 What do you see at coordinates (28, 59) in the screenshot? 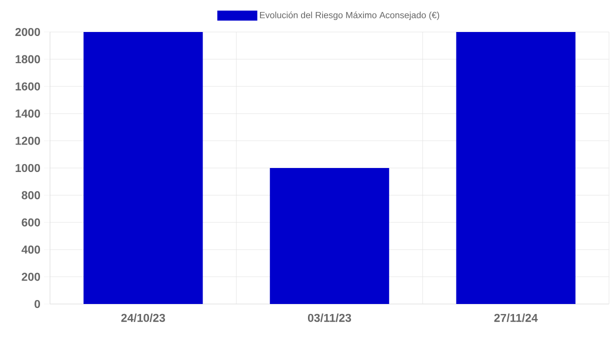
I see `y-tick-label: 1800` at bounding box center [28, 59].